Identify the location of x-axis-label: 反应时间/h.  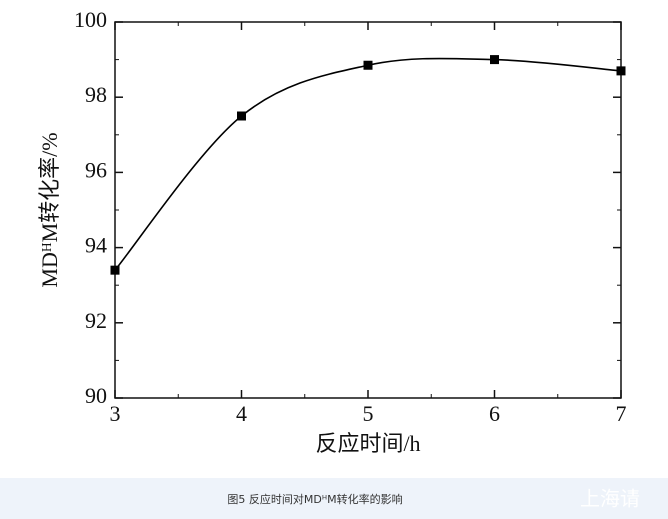
(367, 443).